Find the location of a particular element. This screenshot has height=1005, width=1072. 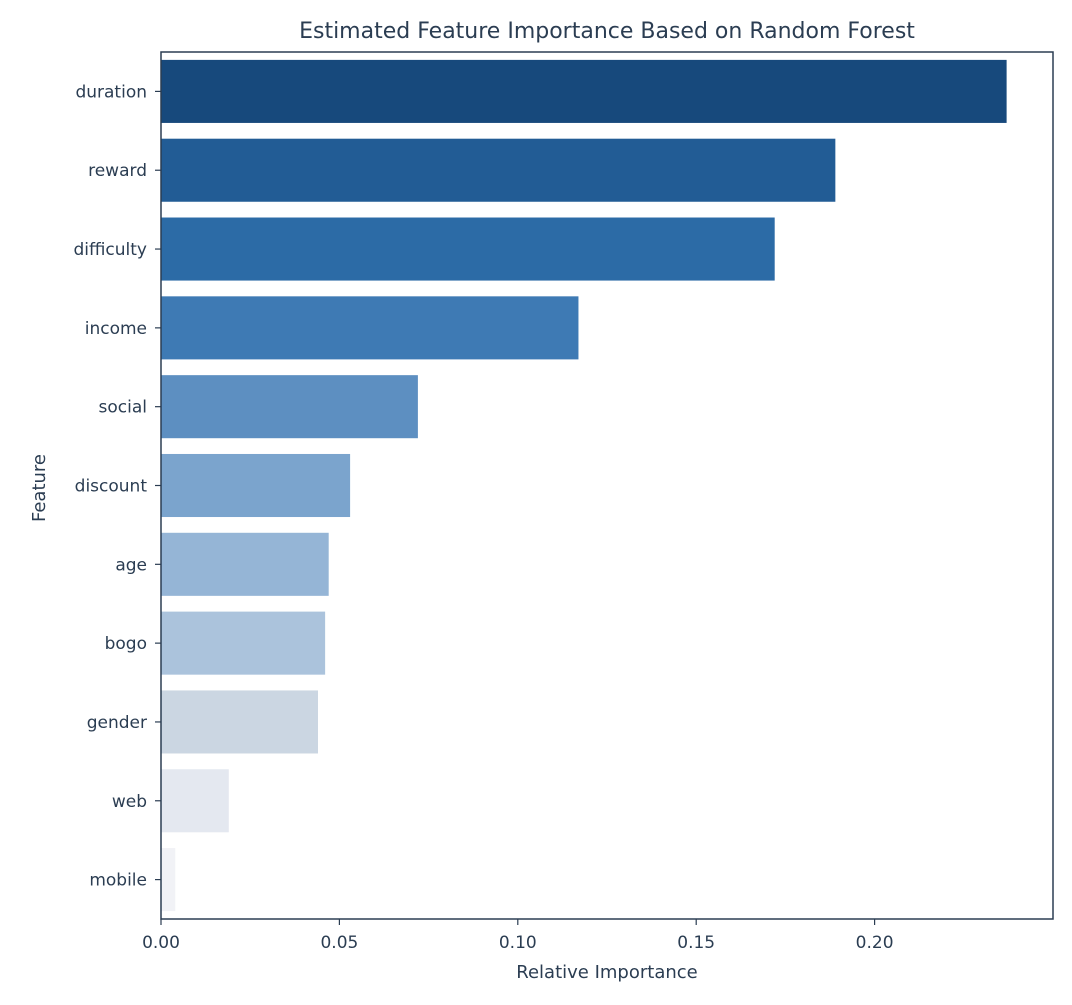

x-tick-label: 0.20 is located at coordinates (875, 943).